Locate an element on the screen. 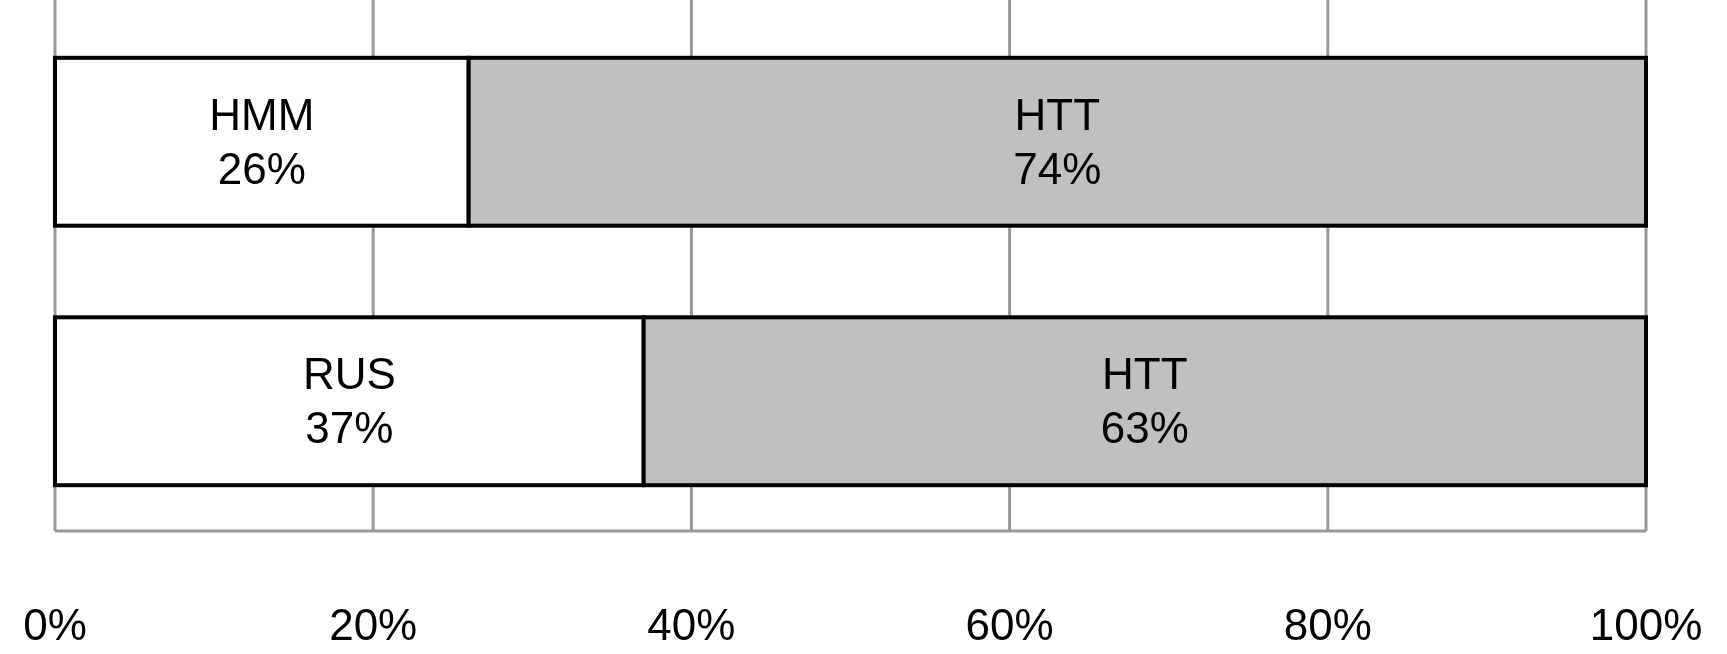  x-tick-label: 60% is located at coordinates (1009, 624).